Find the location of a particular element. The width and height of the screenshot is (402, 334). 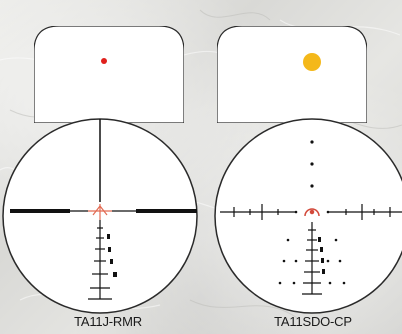

rmr-window-amber-dot is located at coordinates (292, 74).